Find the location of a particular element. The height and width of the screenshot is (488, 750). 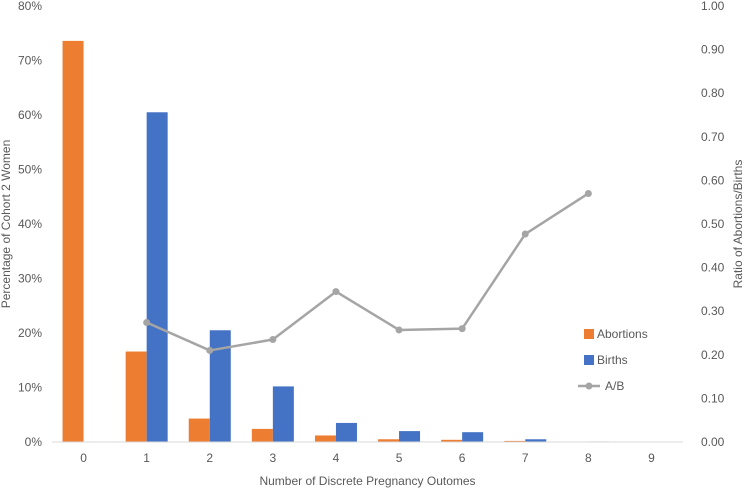

x-tick-label: 6 is located at coordinates (462, 458).